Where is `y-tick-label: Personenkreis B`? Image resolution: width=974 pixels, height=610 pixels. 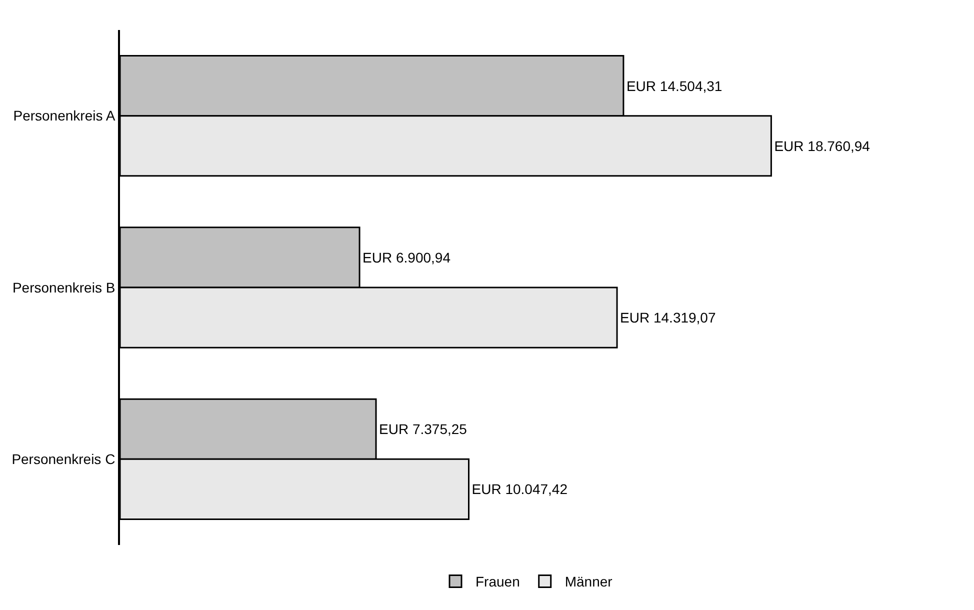 y-tick-label: Personenkreis B is located at coordinates (64, 287).